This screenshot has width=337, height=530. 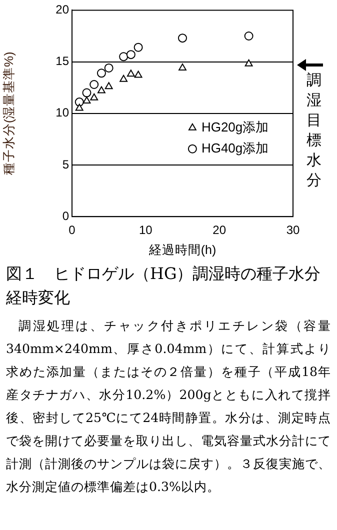 What do you see at coordinates (182, 249) in the screenshot?
I see `x-axis-title: 経過時間(h)` at bounding box center [182, 249].